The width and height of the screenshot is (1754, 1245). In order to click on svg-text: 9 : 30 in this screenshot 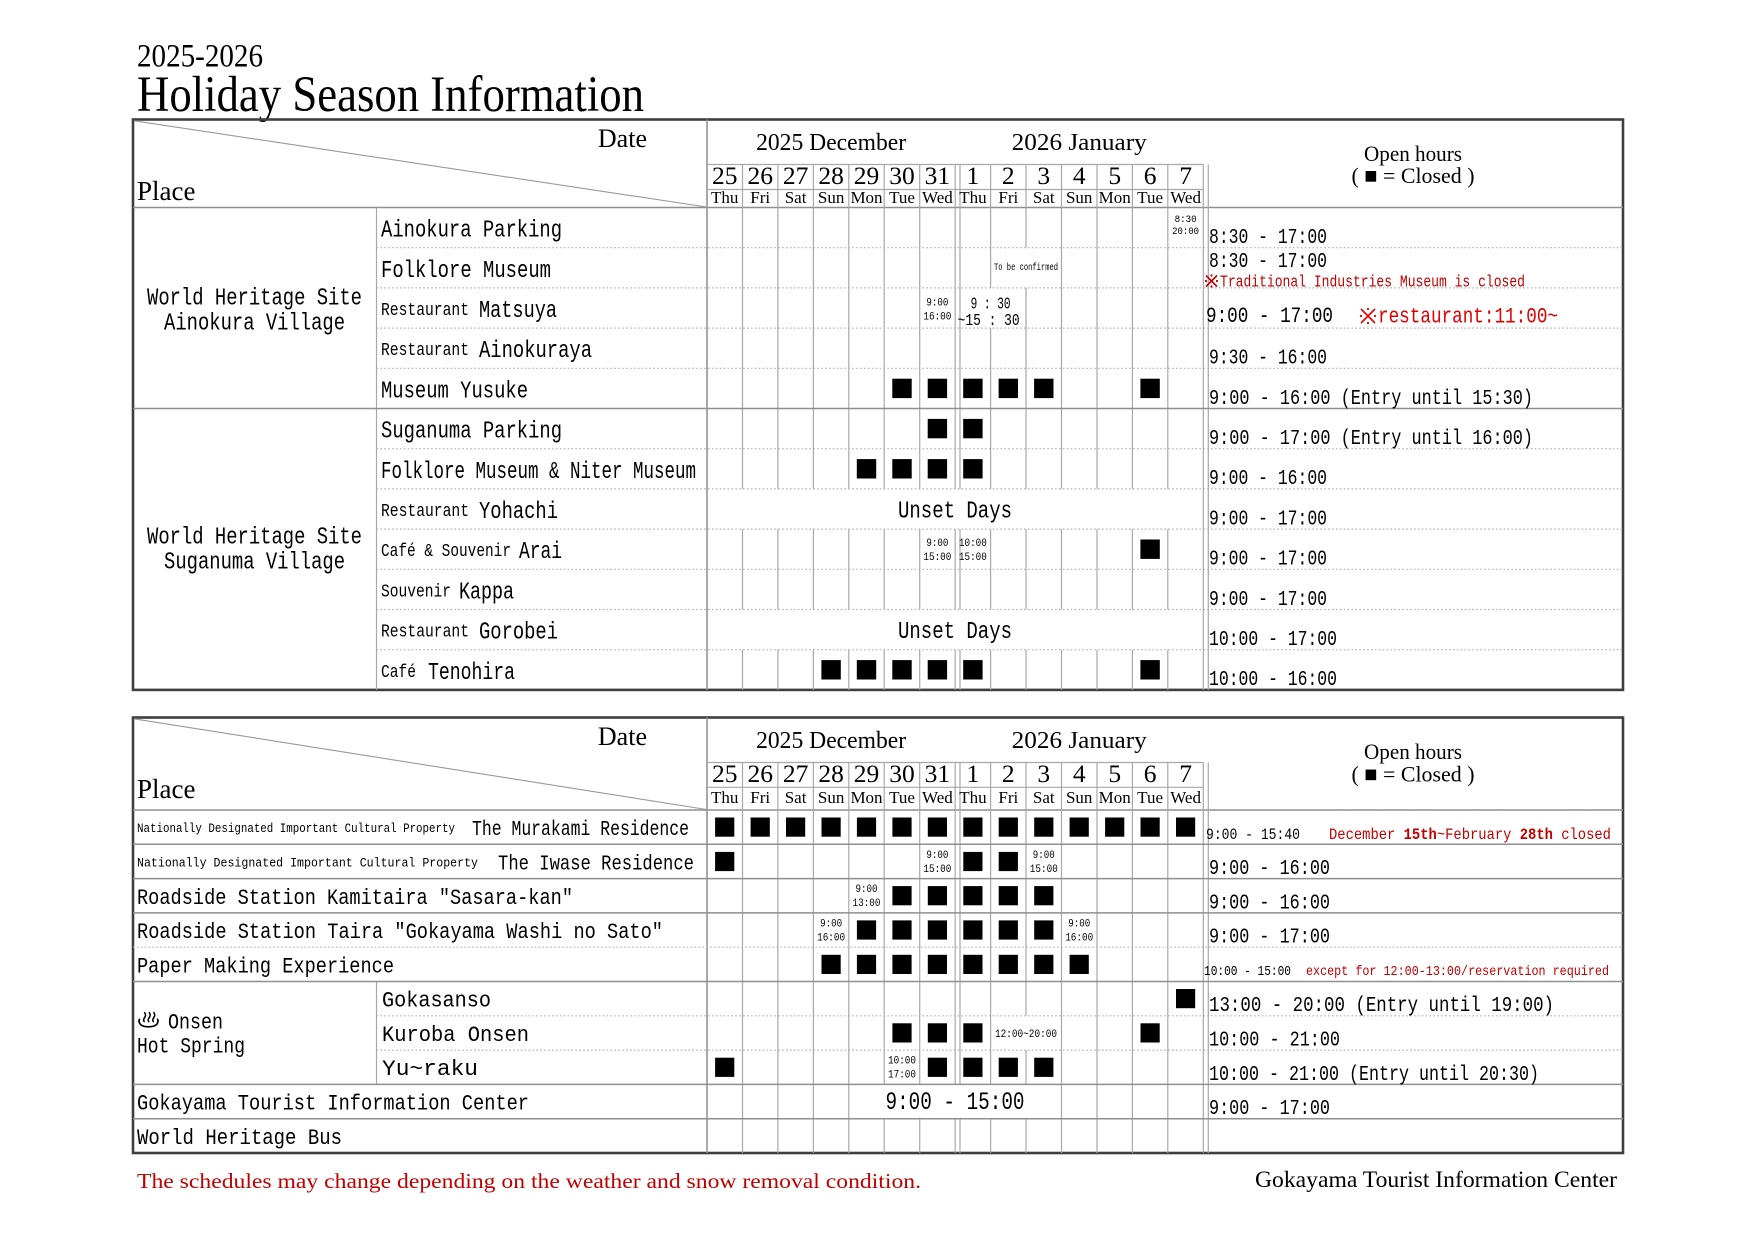, I will do `click(991, 305)`.